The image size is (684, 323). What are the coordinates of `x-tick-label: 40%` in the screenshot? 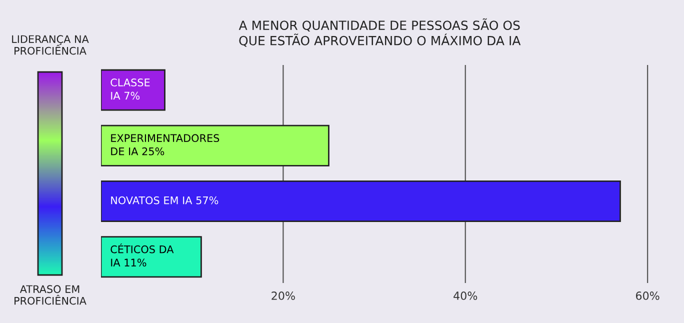 It's located at (466, 296).